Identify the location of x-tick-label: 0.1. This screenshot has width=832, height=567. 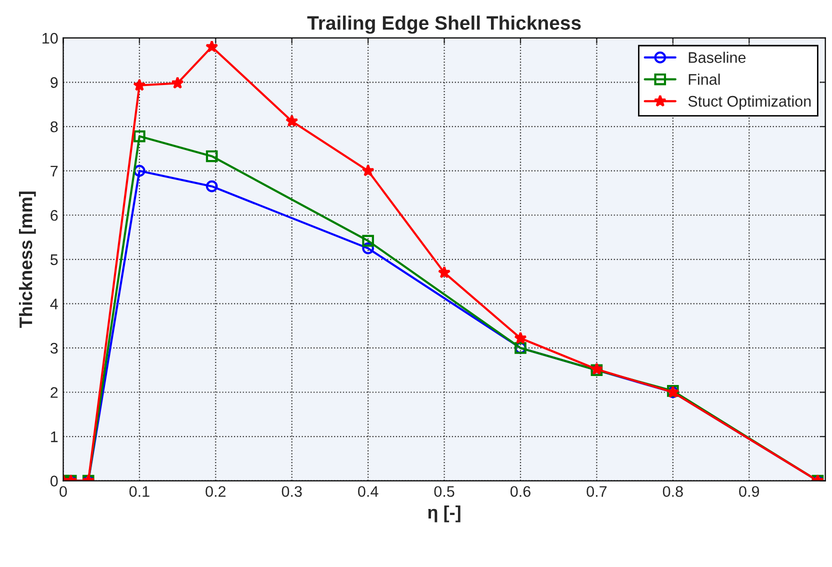
(139, 491).